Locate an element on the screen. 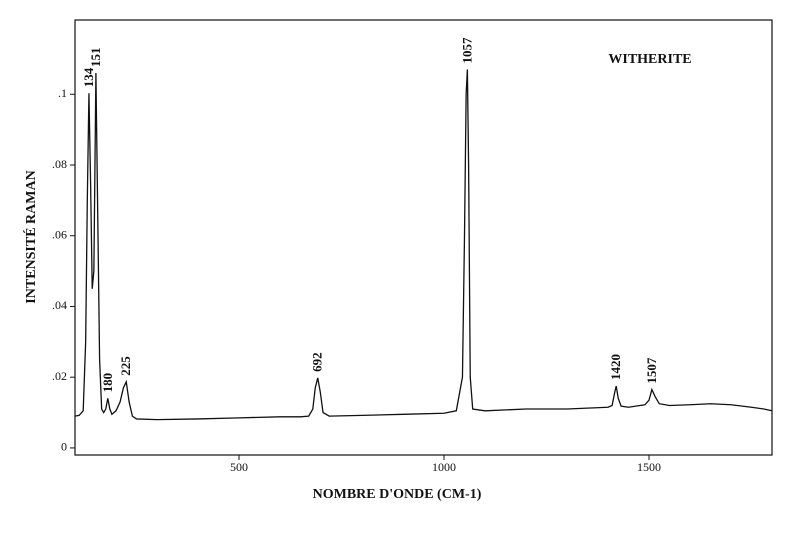 The image size is (800, 534). chart-label: WITHERITE is located at coordinates (649, 59).